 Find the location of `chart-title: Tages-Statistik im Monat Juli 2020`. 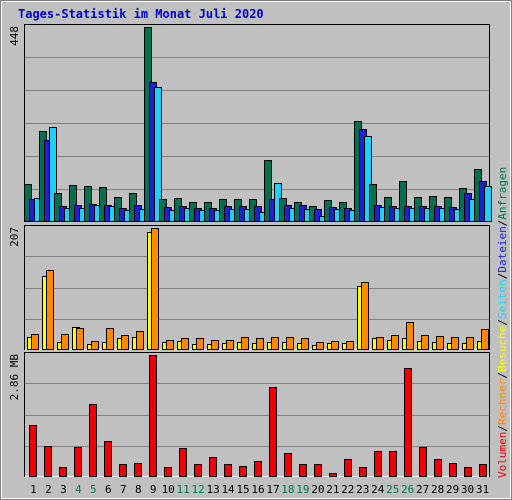

chart-title: Tages-Statistik im Monat Juli 2020 is located at coordinates (141, 14).